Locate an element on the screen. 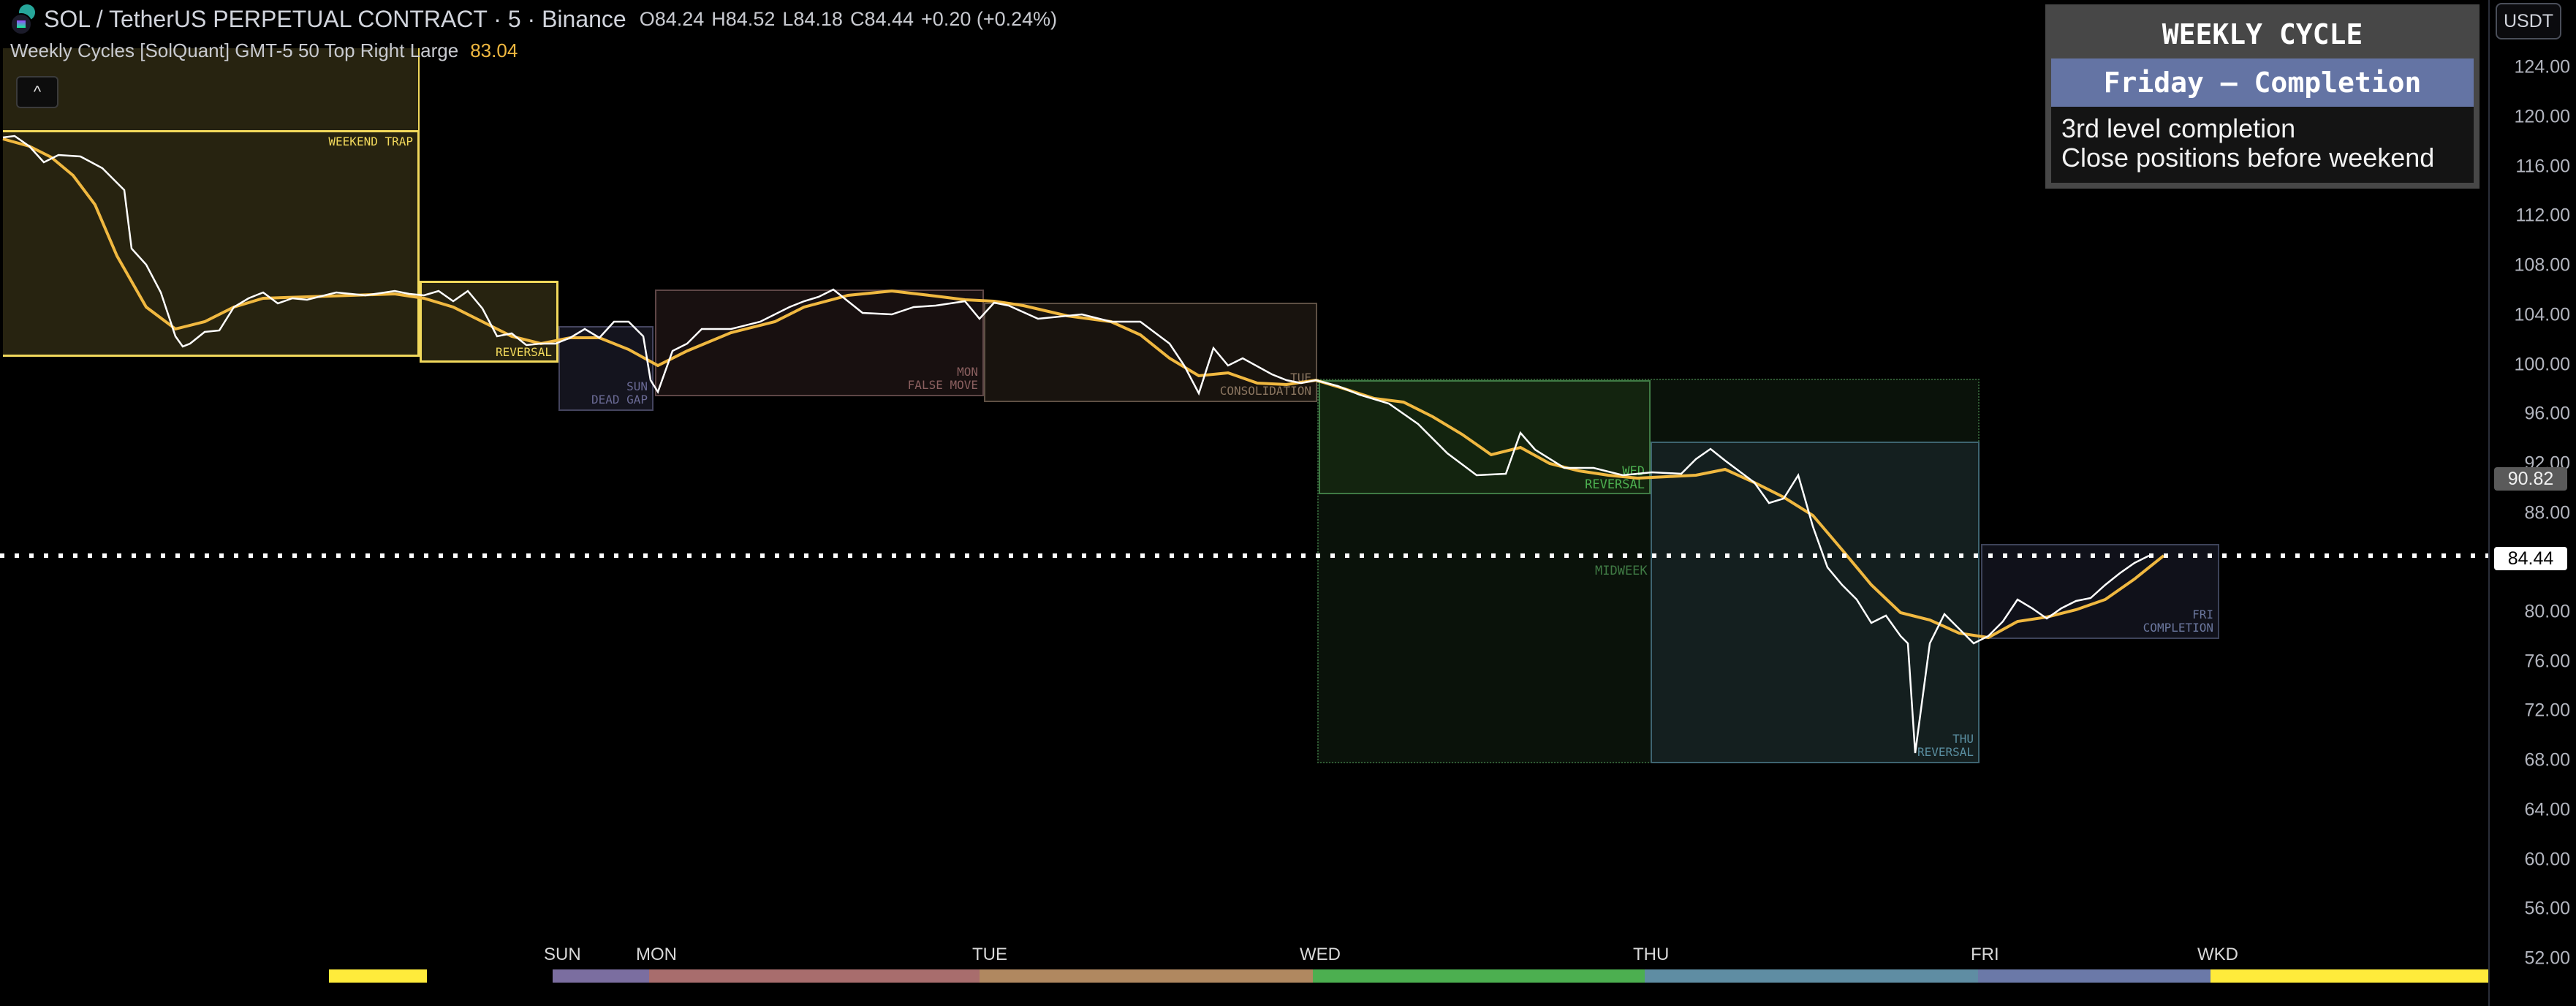  zone-label-fri-completion: FRI COMPLETION is located at coordinates (2178, 621).